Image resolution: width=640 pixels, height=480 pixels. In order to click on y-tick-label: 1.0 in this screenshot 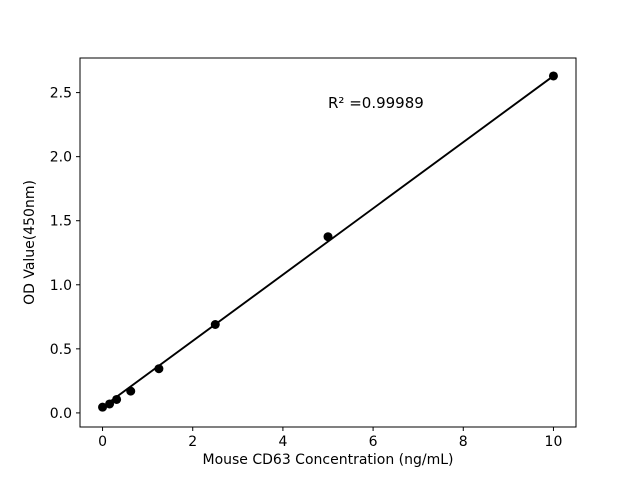, I will do `click(61, 286)`.